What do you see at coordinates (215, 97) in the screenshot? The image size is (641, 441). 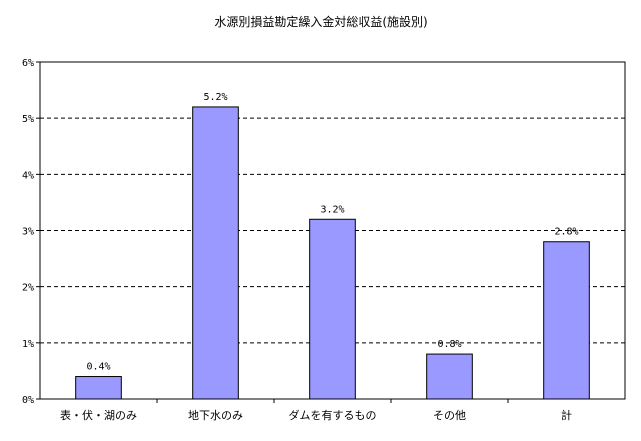 I see `data-label: 5.2%` at bounding box center [215, 97].